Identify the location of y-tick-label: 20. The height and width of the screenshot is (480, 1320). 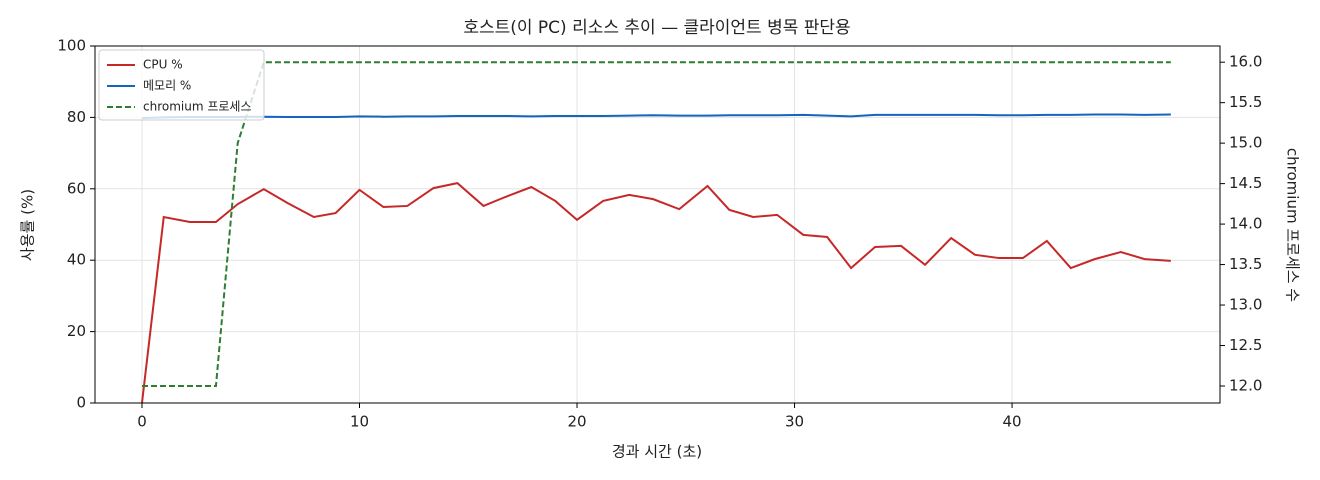
(76, 331).